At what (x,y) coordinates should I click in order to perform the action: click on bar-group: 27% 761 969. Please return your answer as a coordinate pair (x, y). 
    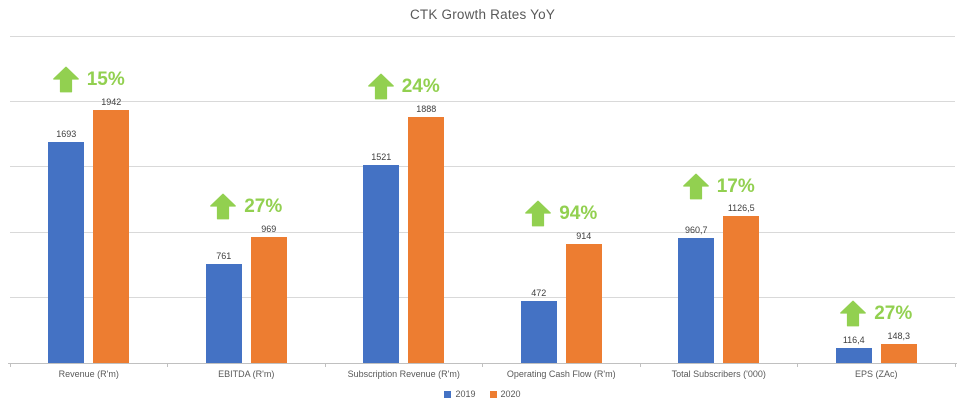
    Looking at the image, I should click on (247, 200).